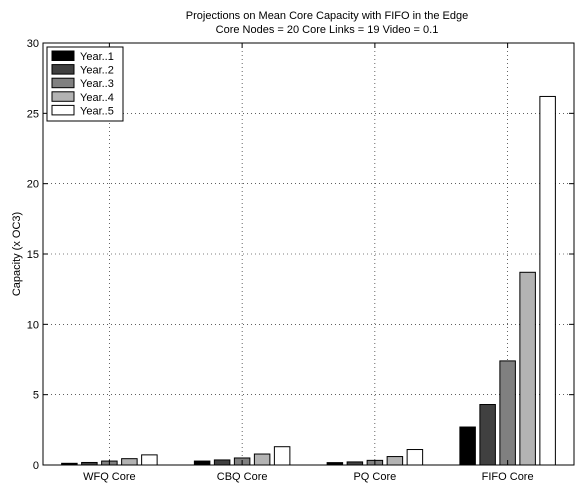 The height and width of the screenshot is (484, 576). Describe the element at coordinates (33, 255) in the screenshot. I see `y-tick-label: 15` at that location.